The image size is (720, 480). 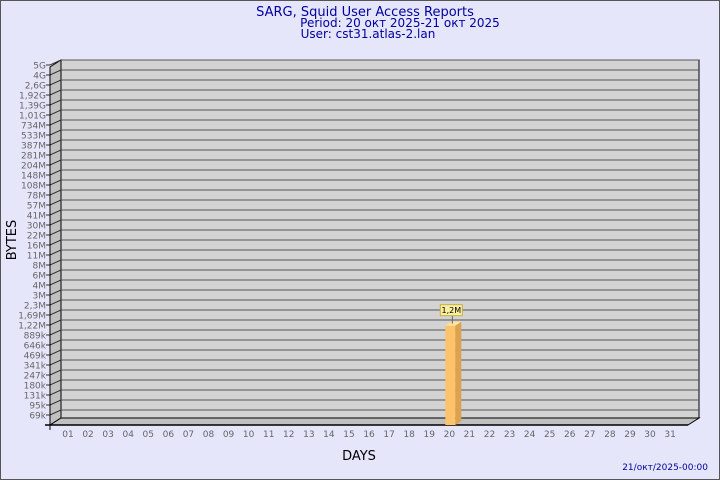 What do you see at coordinates (35, 347) in the screenshot?
I see `y-tick-label: 646k` at bounding box center [35, 347].